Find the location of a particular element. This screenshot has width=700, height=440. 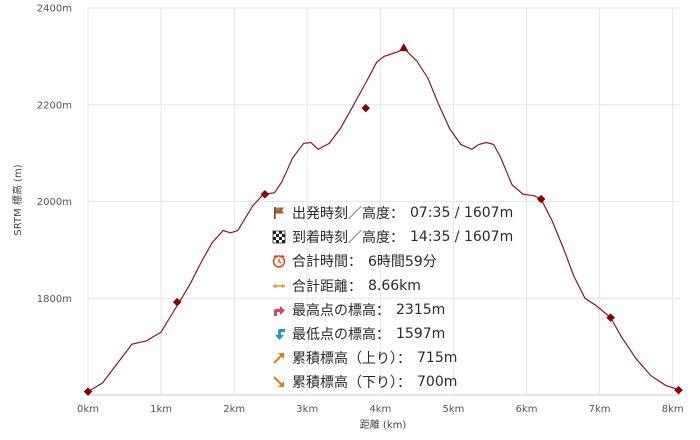

departure-value: 07:35 / 1607m is located at coordinates (462, 213).